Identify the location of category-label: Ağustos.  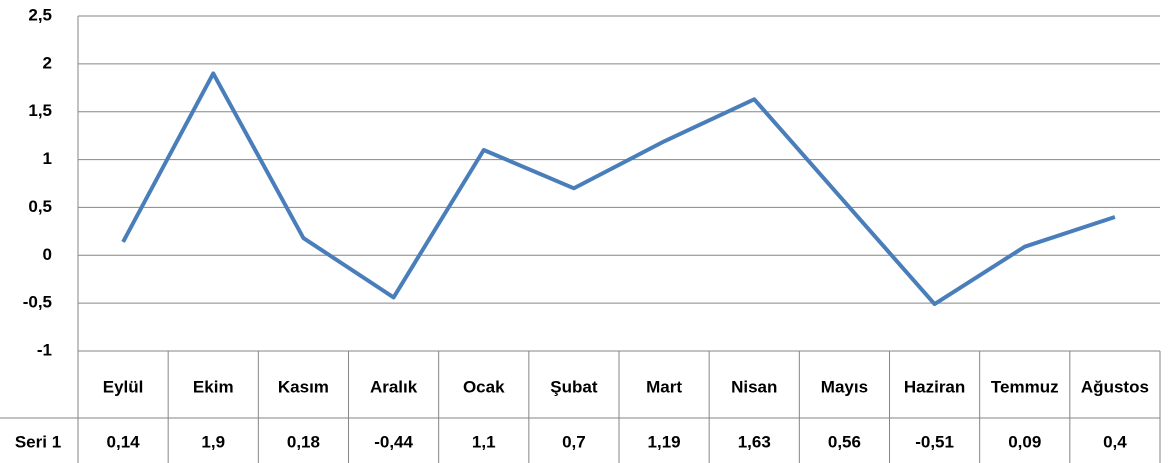
(1115, 386).